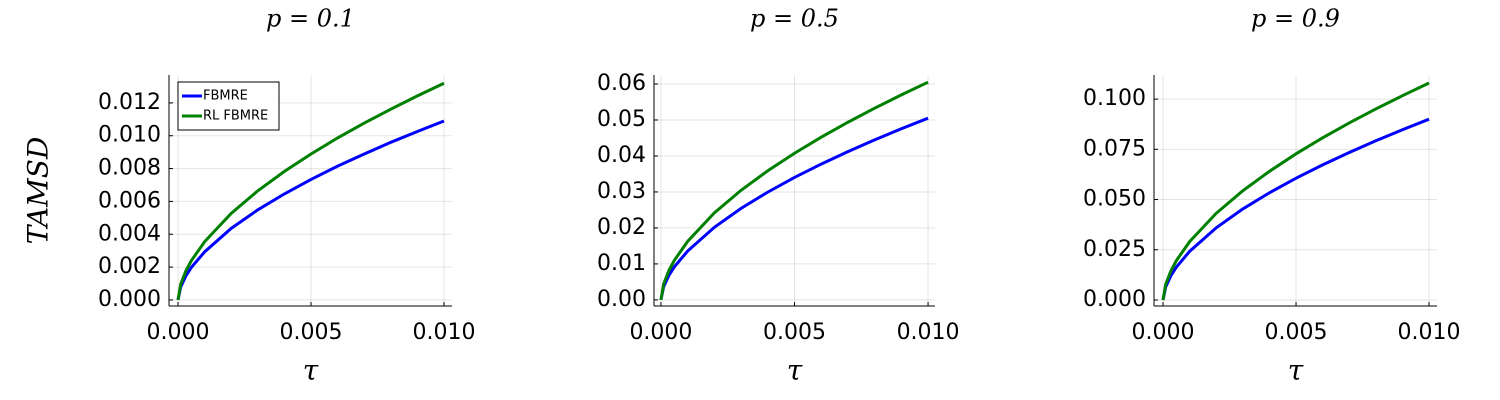  Describe the element at coordinates (621, 119) in the screenshot. I see `y-tick-label: 0.05` at that location.